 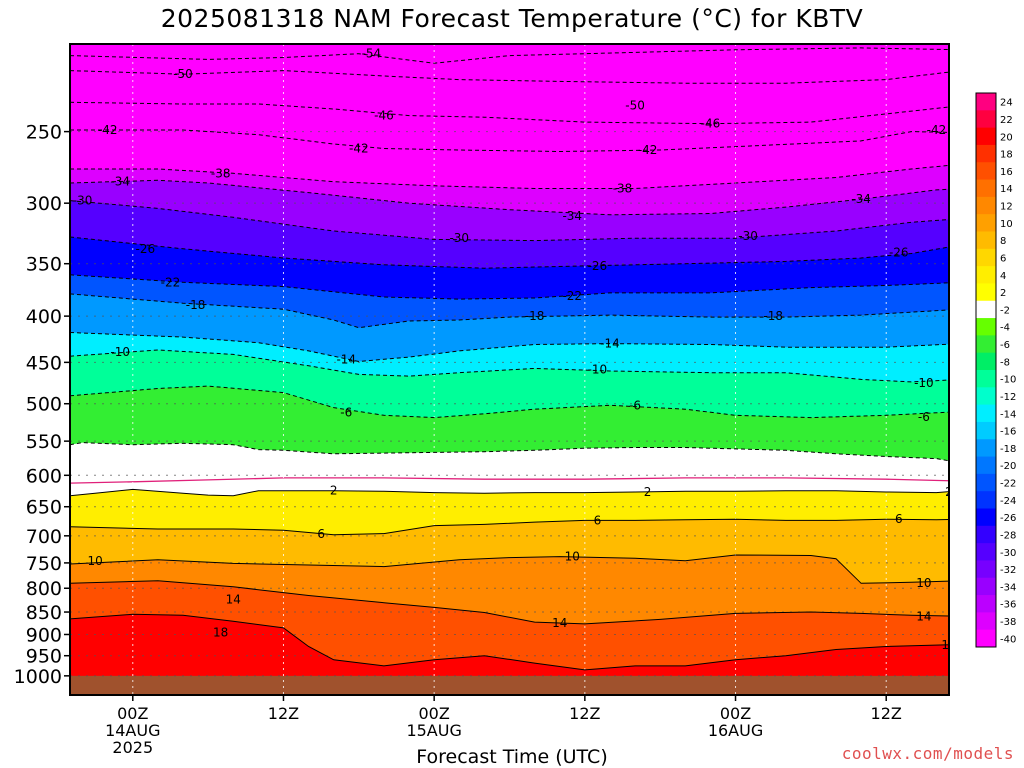 I want to click on y-tick-label-950: 950, so click(x=44, y=657).